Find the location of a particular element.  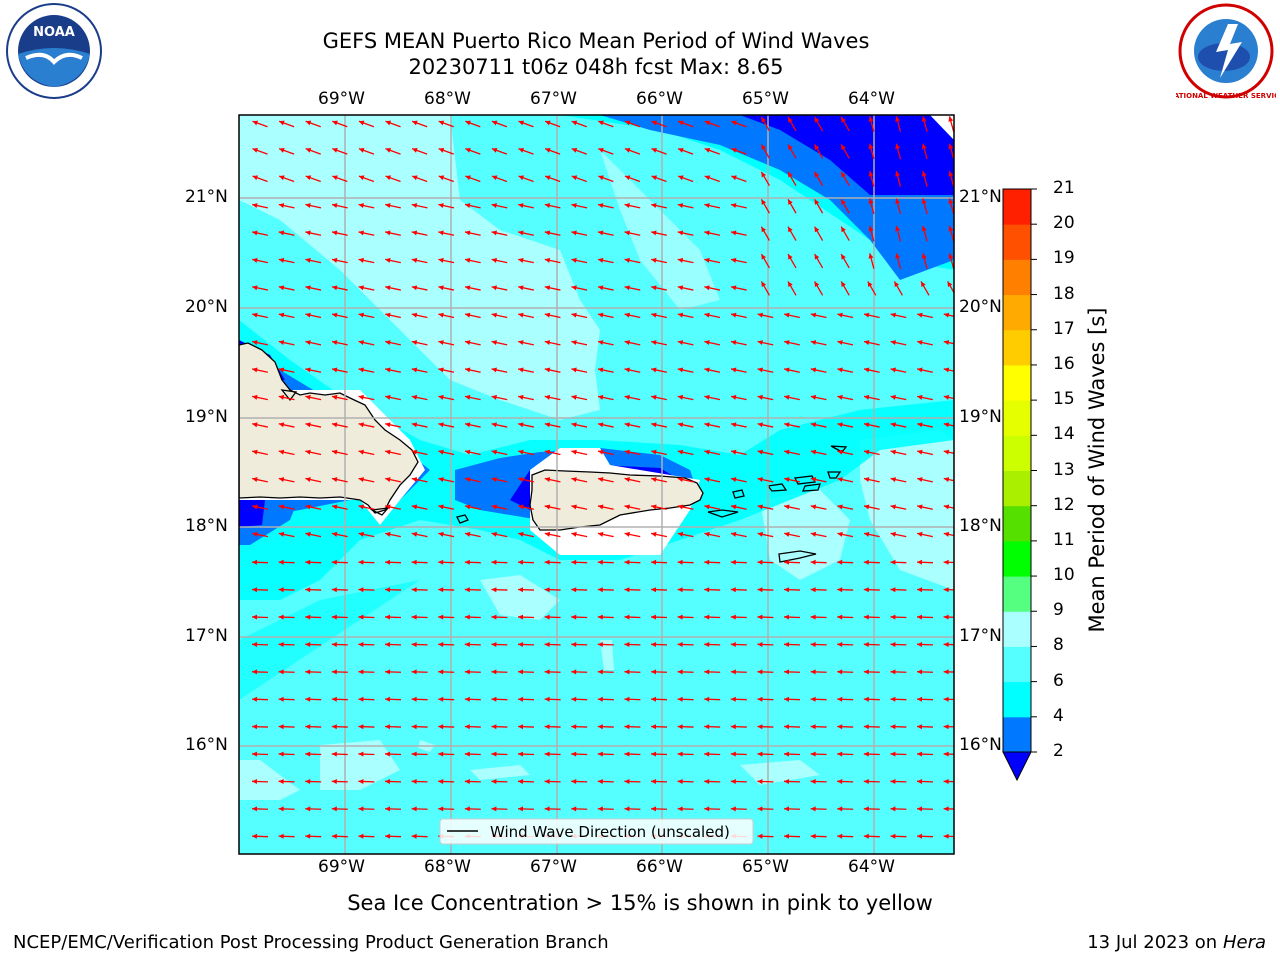

lat-label-right: 17°N is located at coordinates (980, 636).